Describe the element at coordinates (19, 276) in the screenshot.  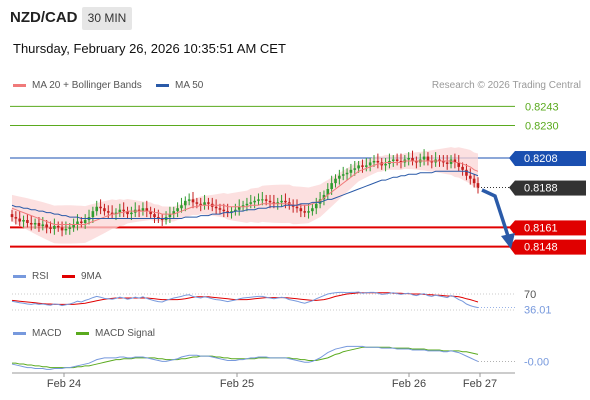
I see `rsi-swatch` at that location.